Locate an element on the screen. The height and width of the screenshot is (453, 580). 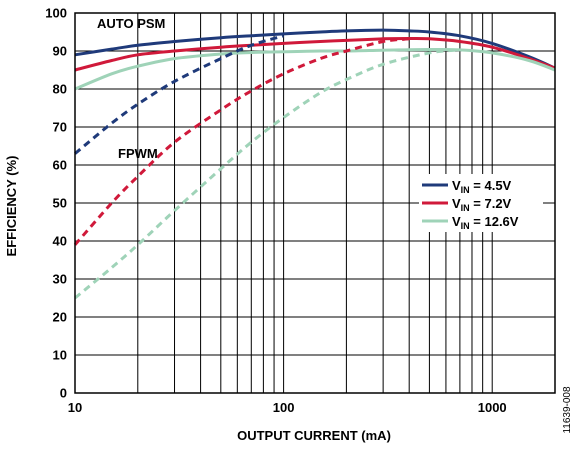
y-tick-label: 80 is located at coordinates (60, 89).